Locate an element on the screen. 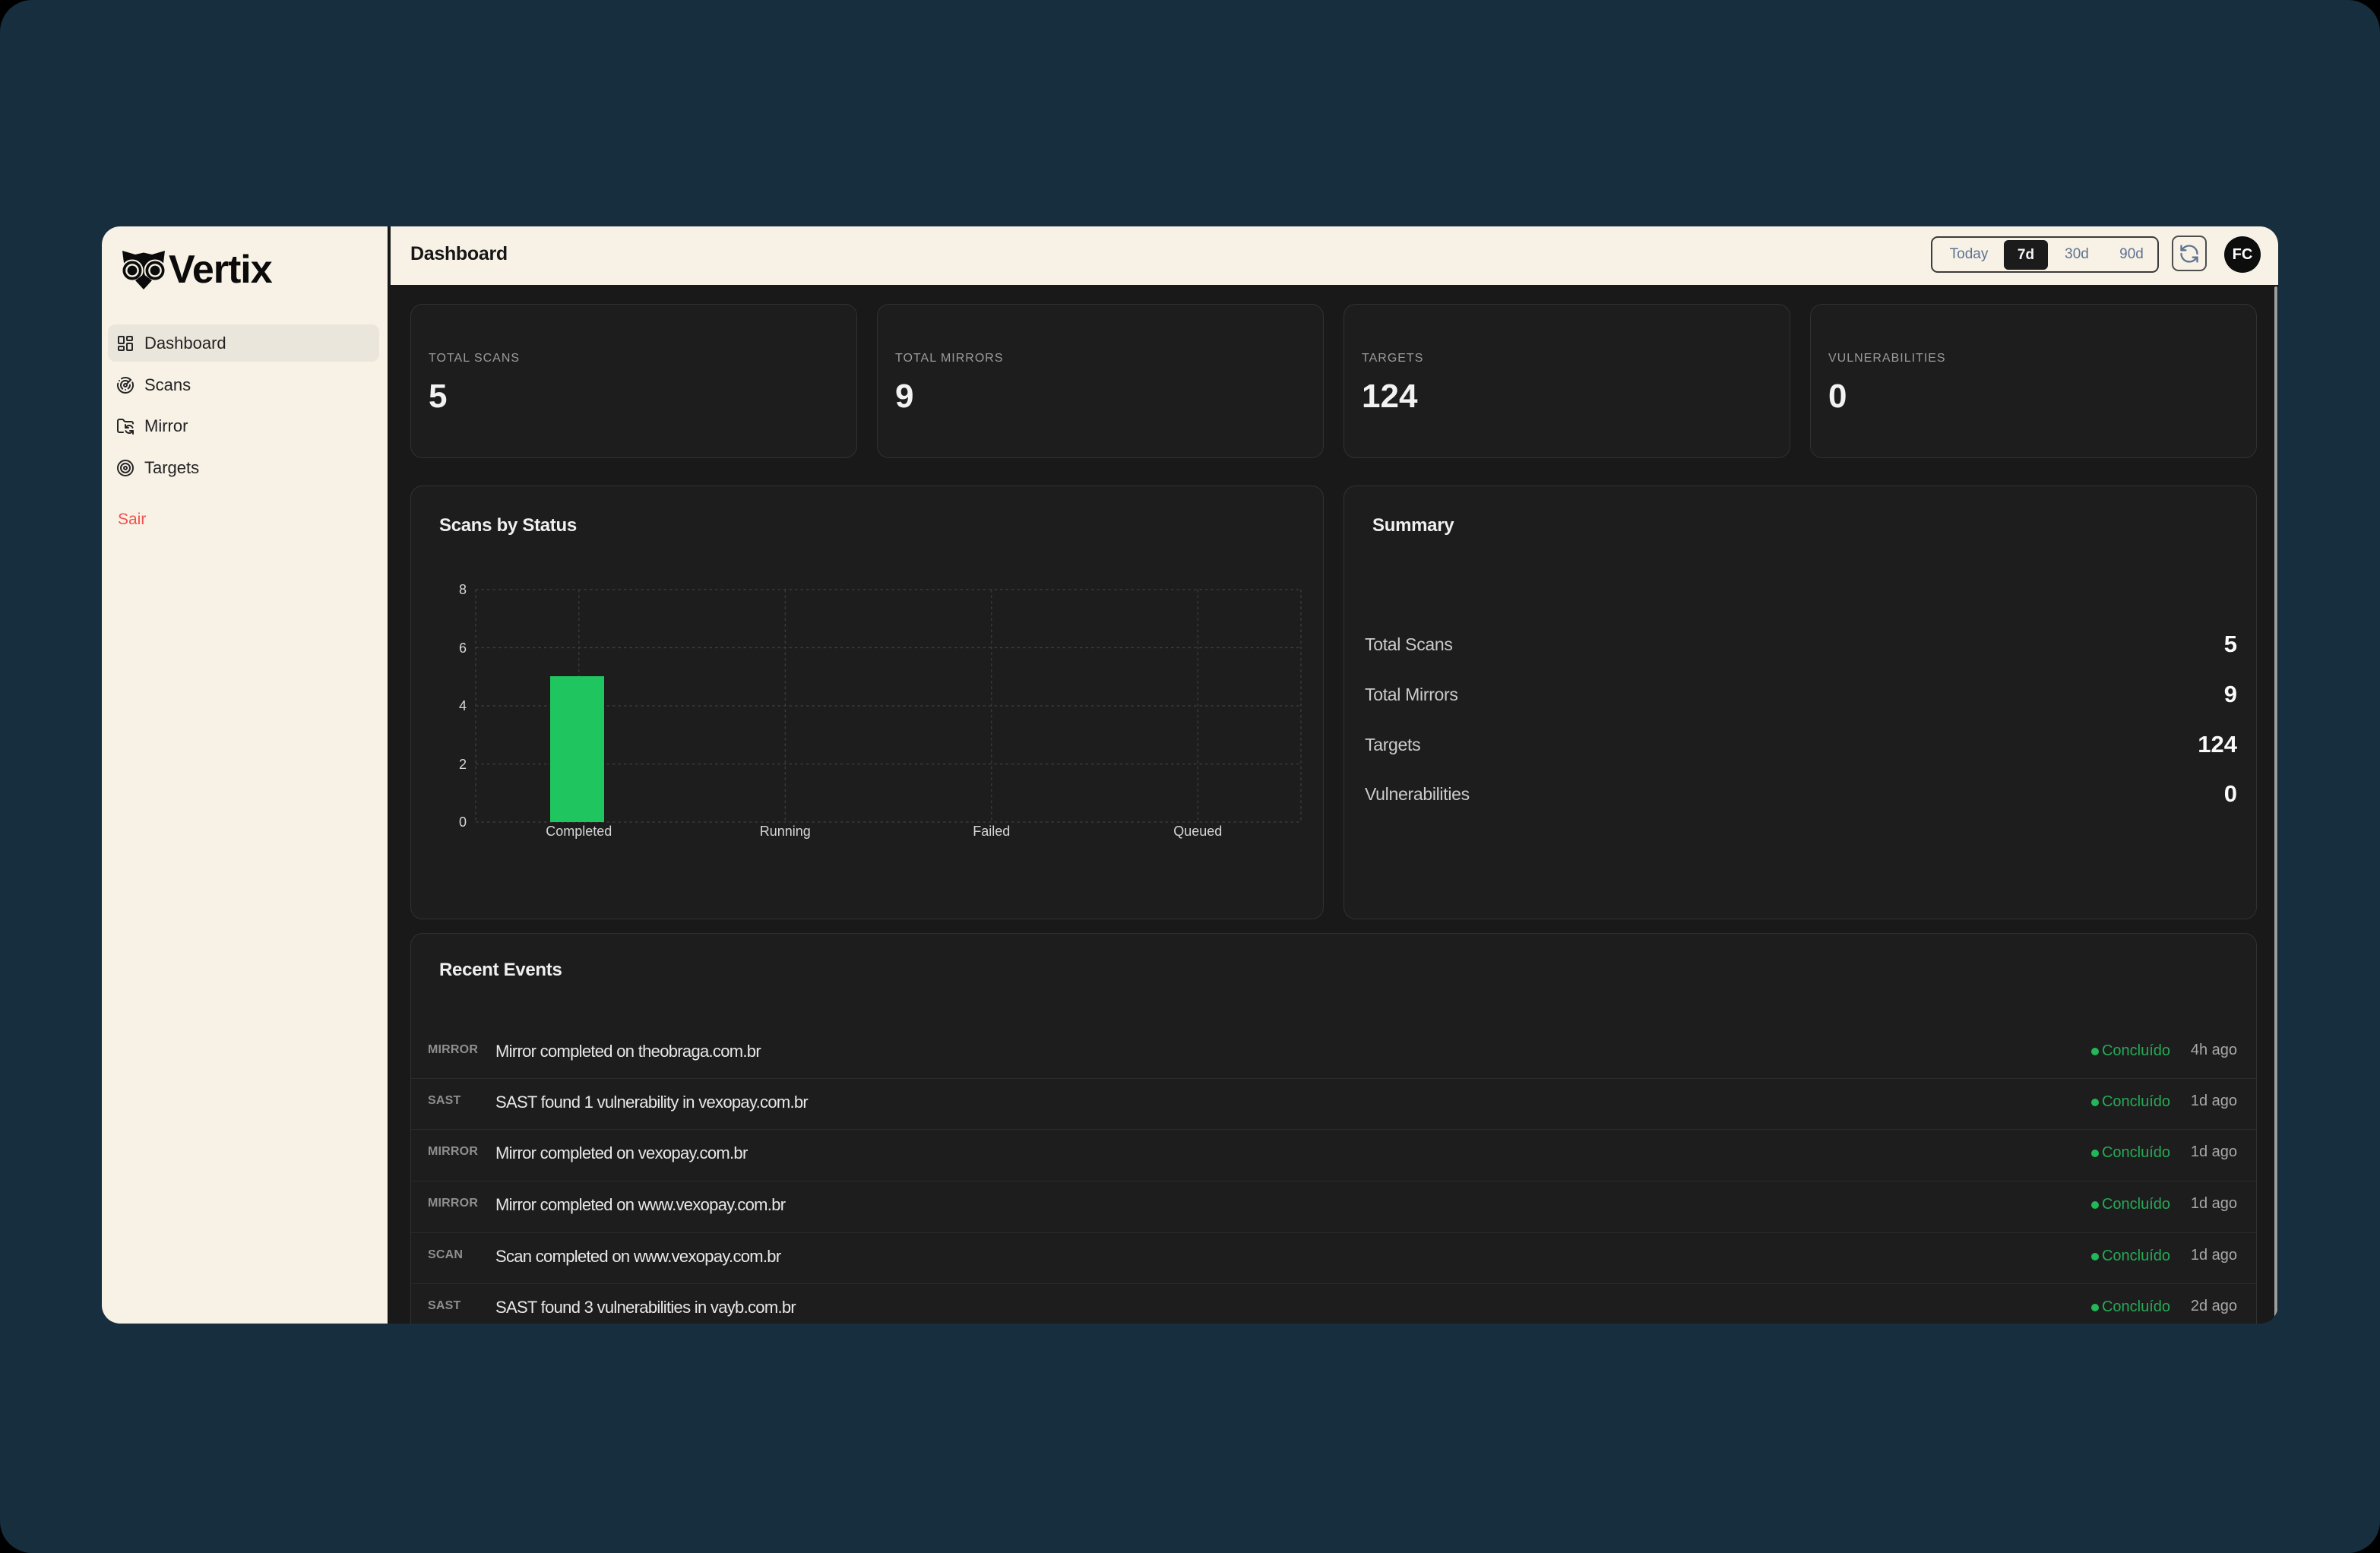 This screenshot has height=1553, width=2380. svg-text: Running is located at coordinates (785, 832).